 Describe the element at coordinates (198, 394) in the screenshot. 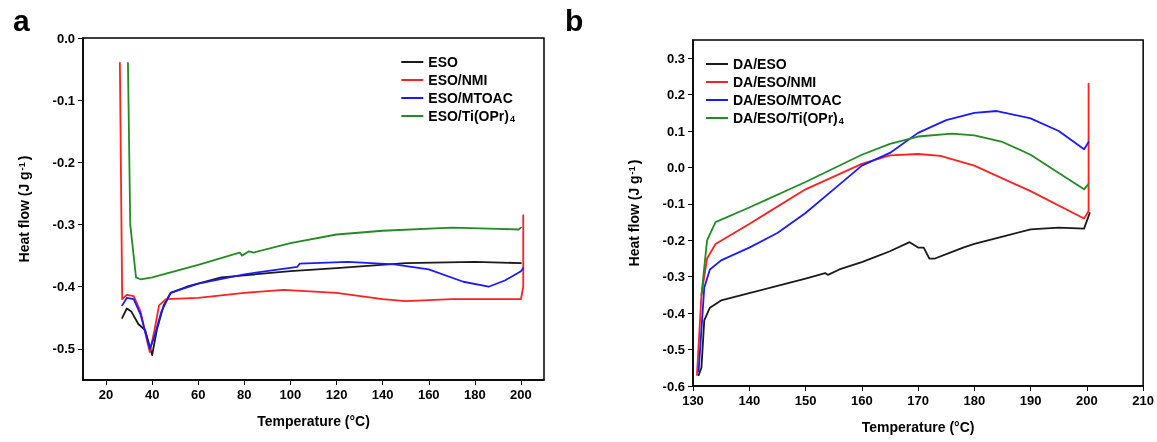

I see `x-tick-label: 60` at that location.